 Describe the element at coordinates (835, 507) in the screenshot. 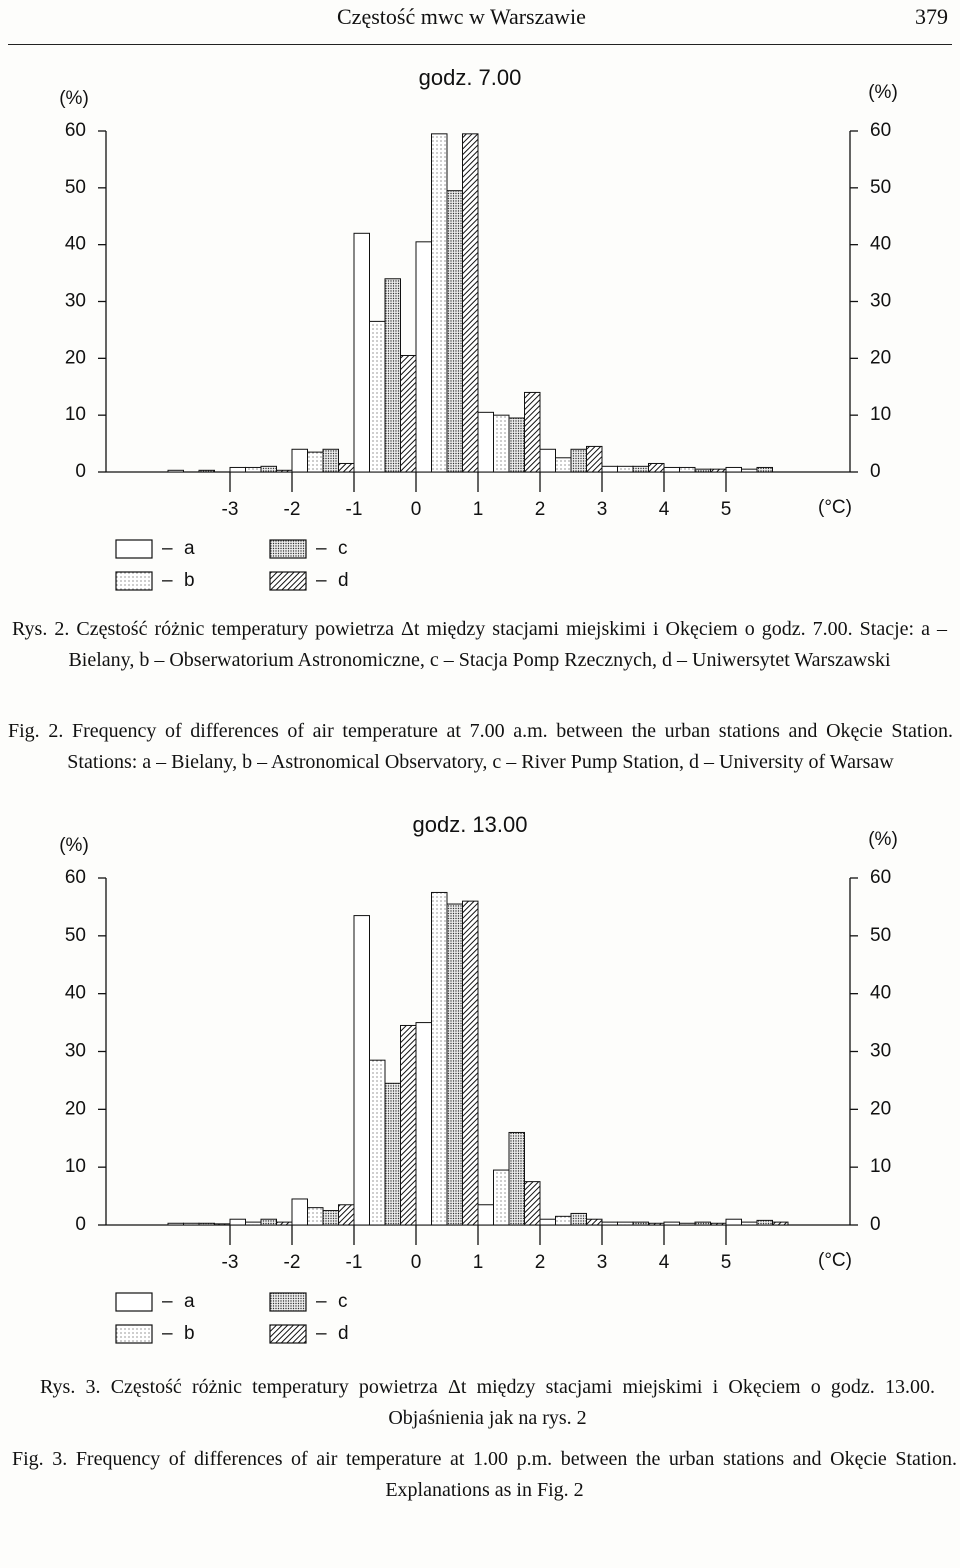

I see `x-axis-label: (°C)` at that location.